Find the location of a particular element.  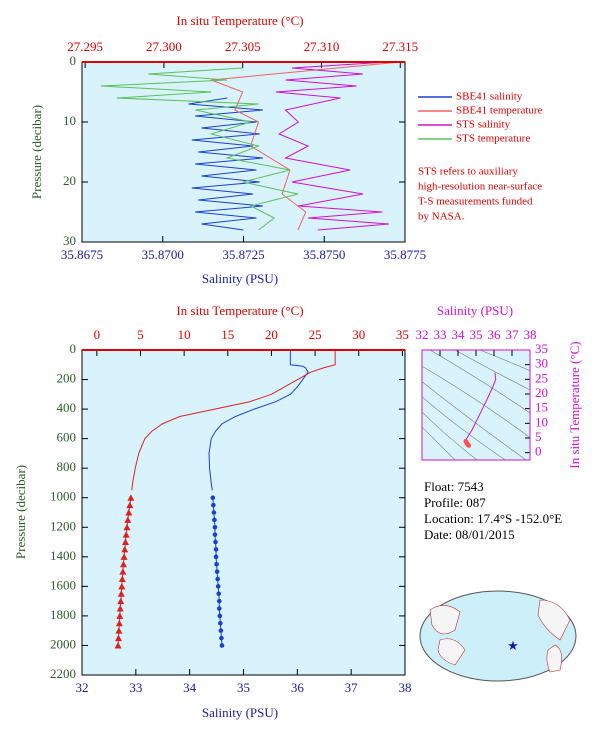

legend-label: STS temperature is located at coordinates (493, 139).